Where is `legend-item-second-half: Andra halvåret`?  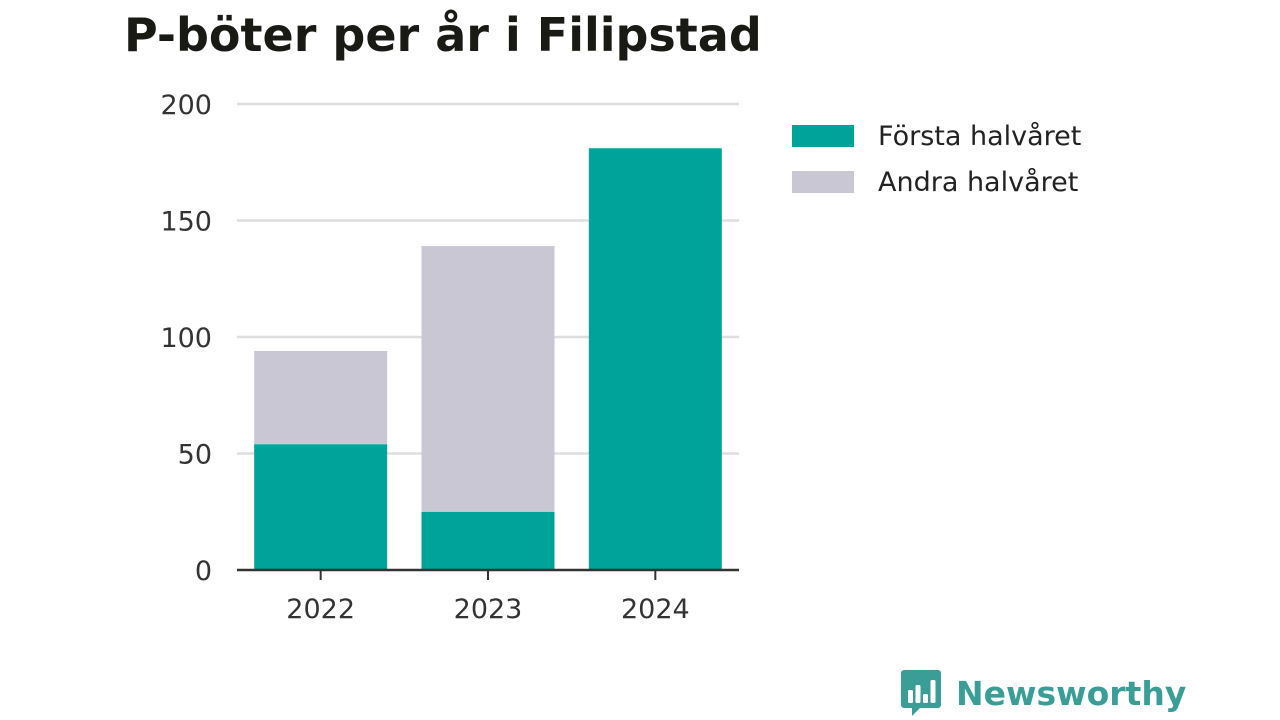
legend-item-second-half: Andra halvåret is located at coordinates (936, 182).